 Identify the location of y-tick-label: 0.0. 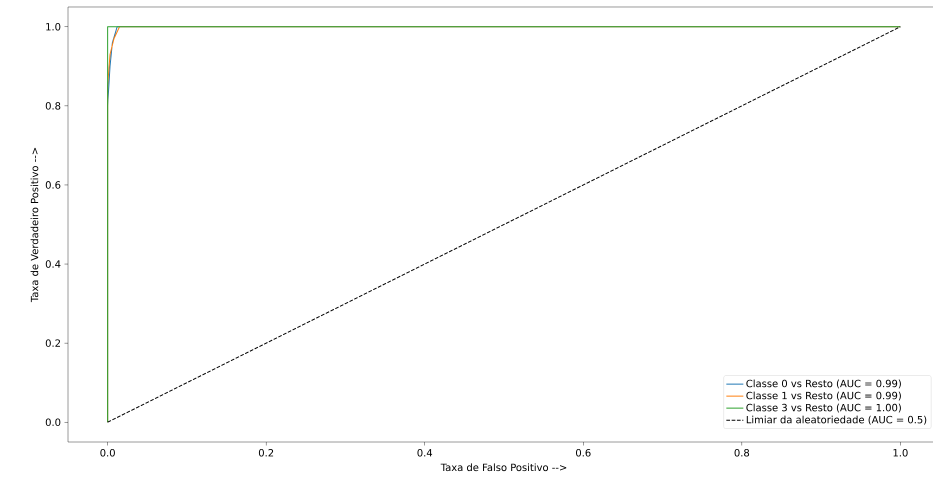
(53, 422).